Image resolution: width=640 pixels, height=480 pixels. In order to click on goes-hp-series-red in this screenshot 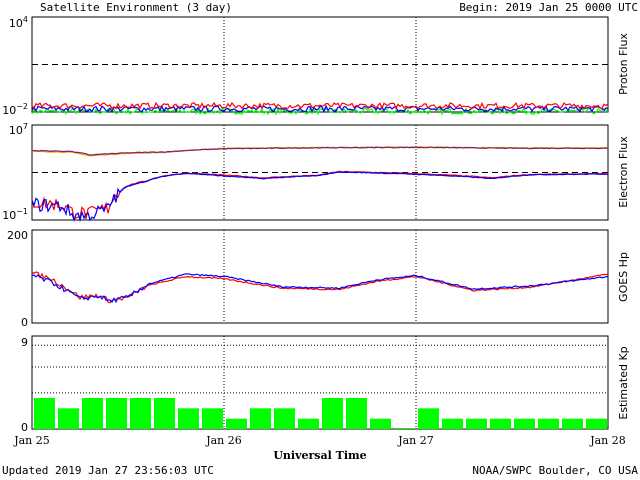, I will do `click(320, 287)`.